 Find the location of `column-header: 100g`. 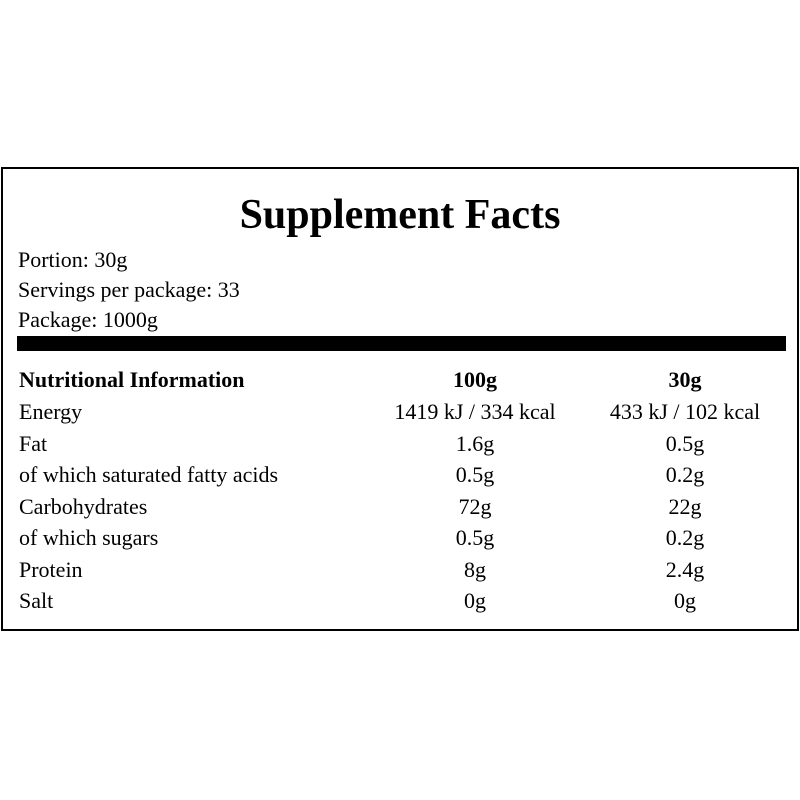

column-header: 100g is located at coordinates (475, 379).